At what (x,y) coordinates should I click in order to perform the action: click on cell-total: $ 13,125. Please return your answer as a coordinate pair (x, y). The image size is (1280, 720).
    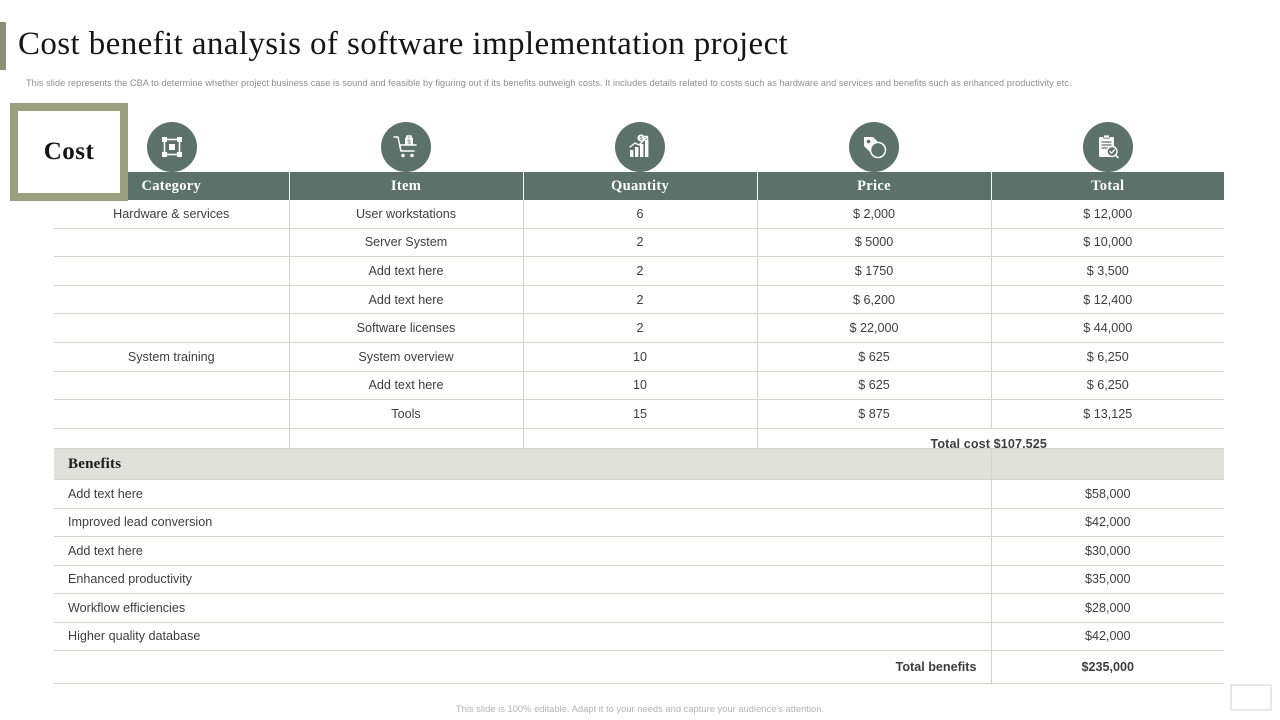
    Looking at the image, I should click on (1107, 414).